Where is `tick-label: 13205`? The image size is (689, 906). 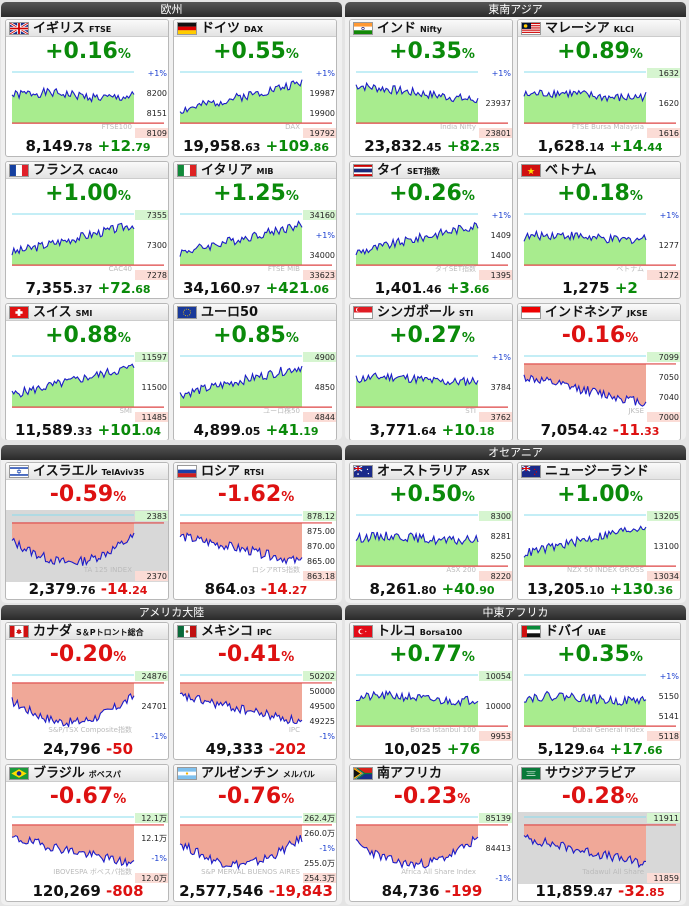 tick-label: 13205 is located at coordinates (666, 516).